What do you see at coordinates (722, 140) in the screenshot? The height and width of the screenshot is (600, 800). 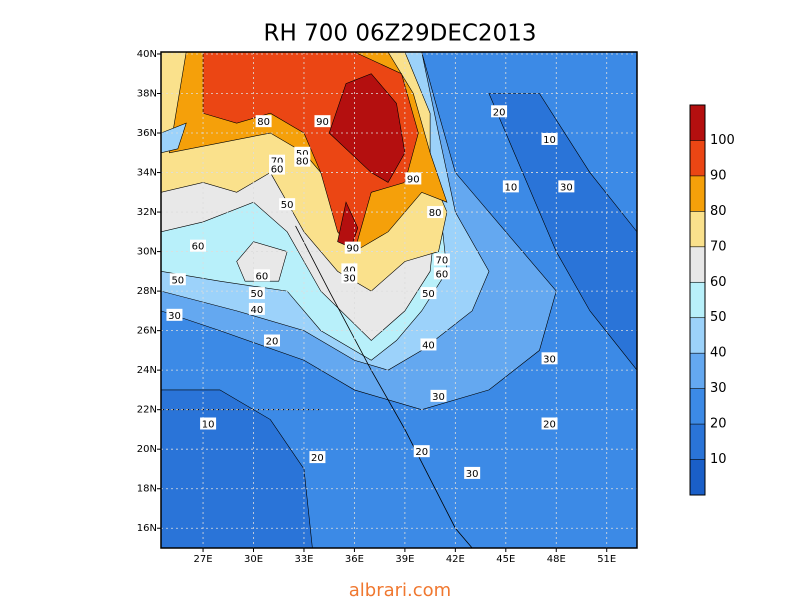 I see `colorbar-label: 100` at bounding box center [722, 140].